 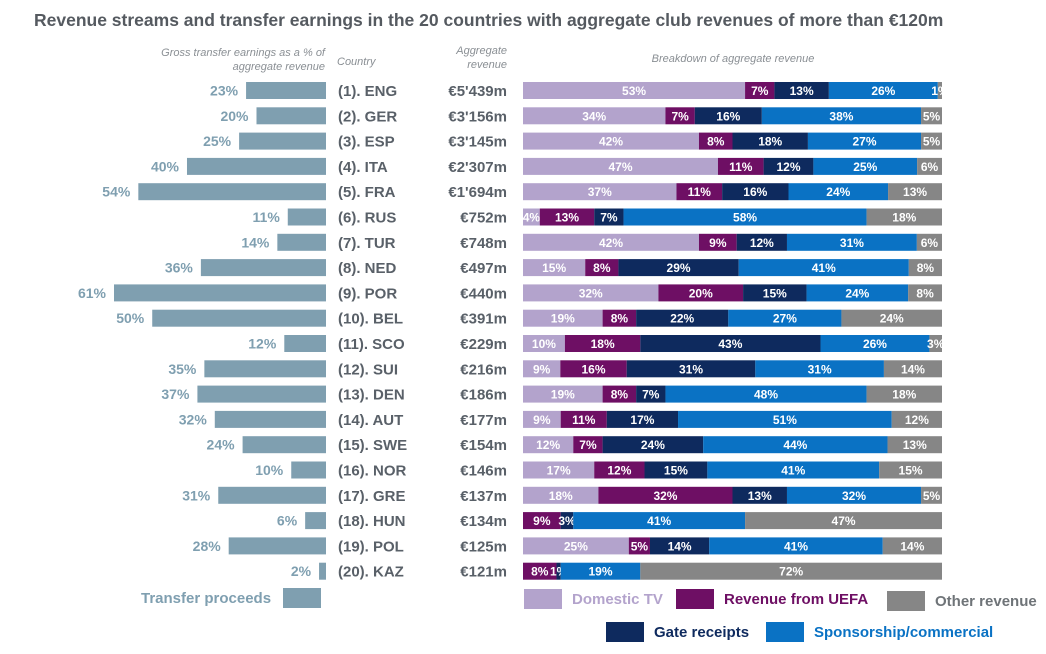 What do you see at coordinates (477, 192) in the screenshot?
I see `aggregate-label: €1'694m` at bounding box center [477, 192].